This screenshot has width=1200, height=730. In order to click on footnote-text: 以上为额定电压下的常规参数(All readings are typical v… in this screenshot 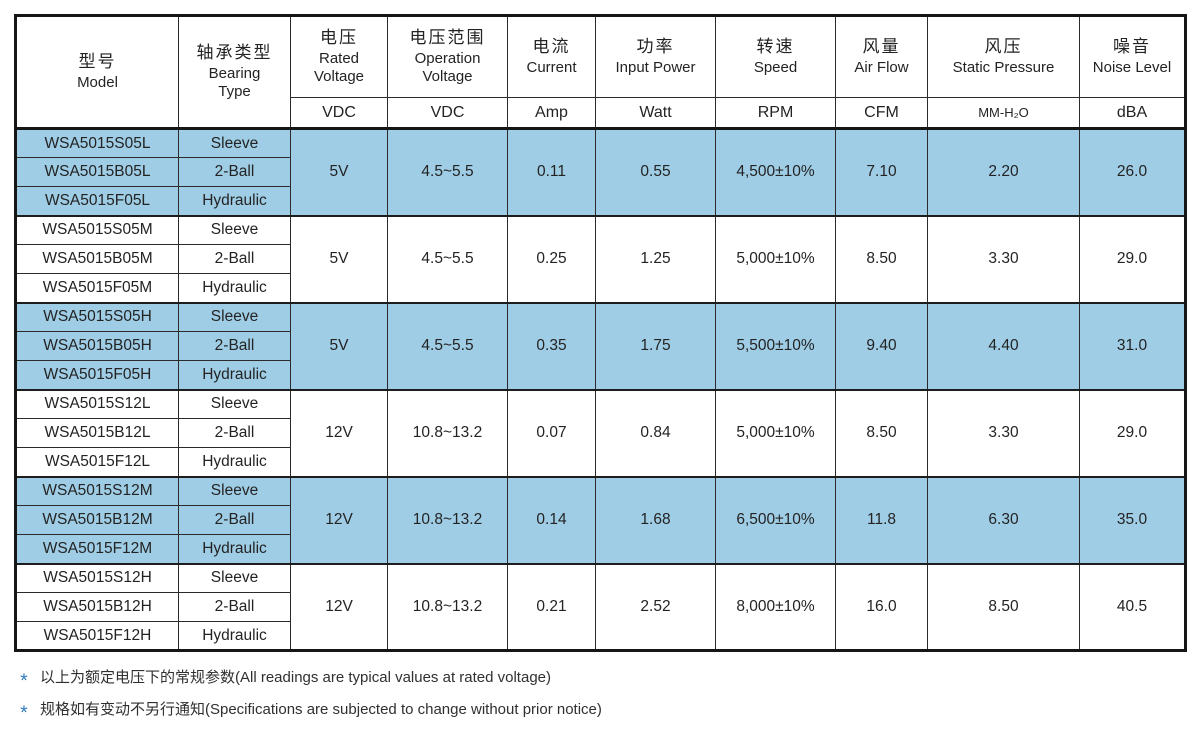, I will do `click(295, 677)`.